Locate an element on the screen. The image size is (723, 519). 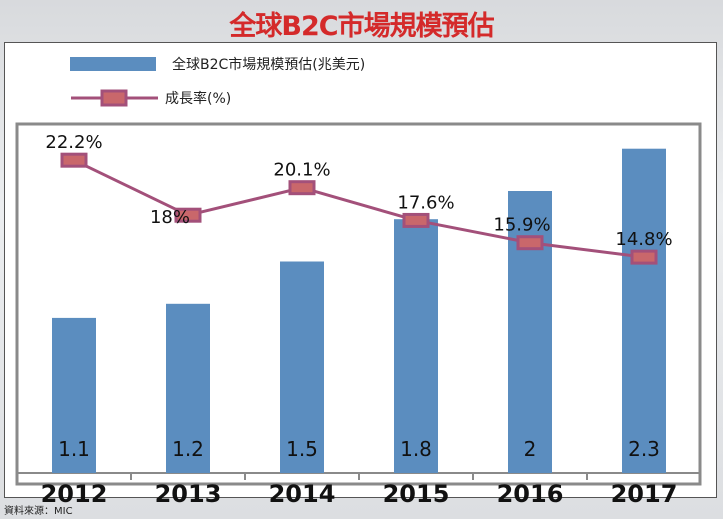
chart-title: 全球B2C市場規模預估 is located at coordinates (361, 26).